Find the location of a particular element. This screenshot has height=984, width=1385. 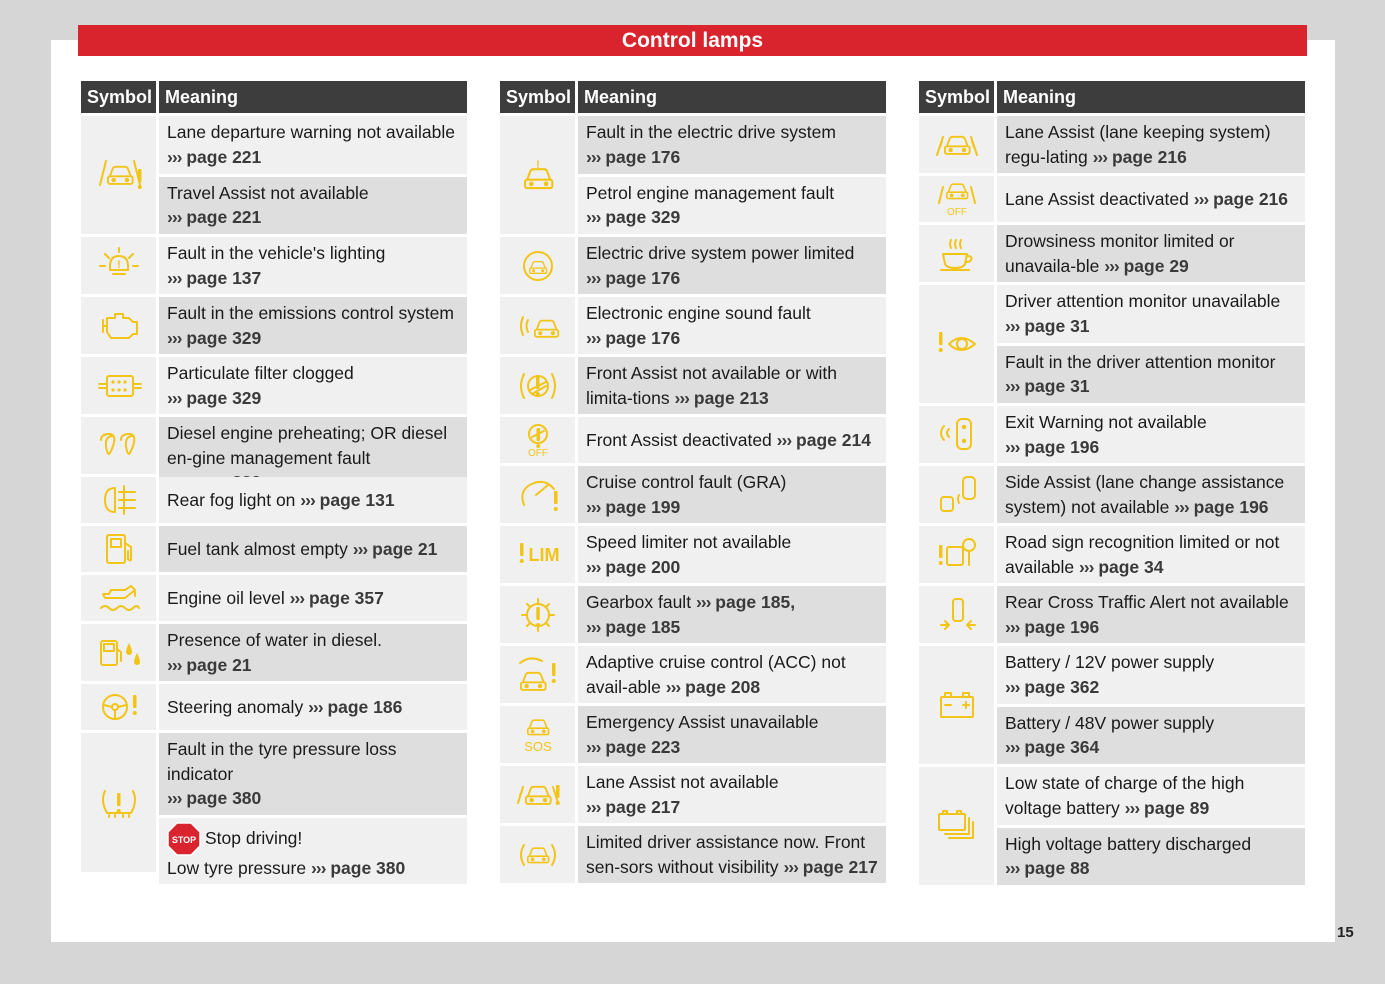

fuel-pump-icon is located at coordinates (118, 549).